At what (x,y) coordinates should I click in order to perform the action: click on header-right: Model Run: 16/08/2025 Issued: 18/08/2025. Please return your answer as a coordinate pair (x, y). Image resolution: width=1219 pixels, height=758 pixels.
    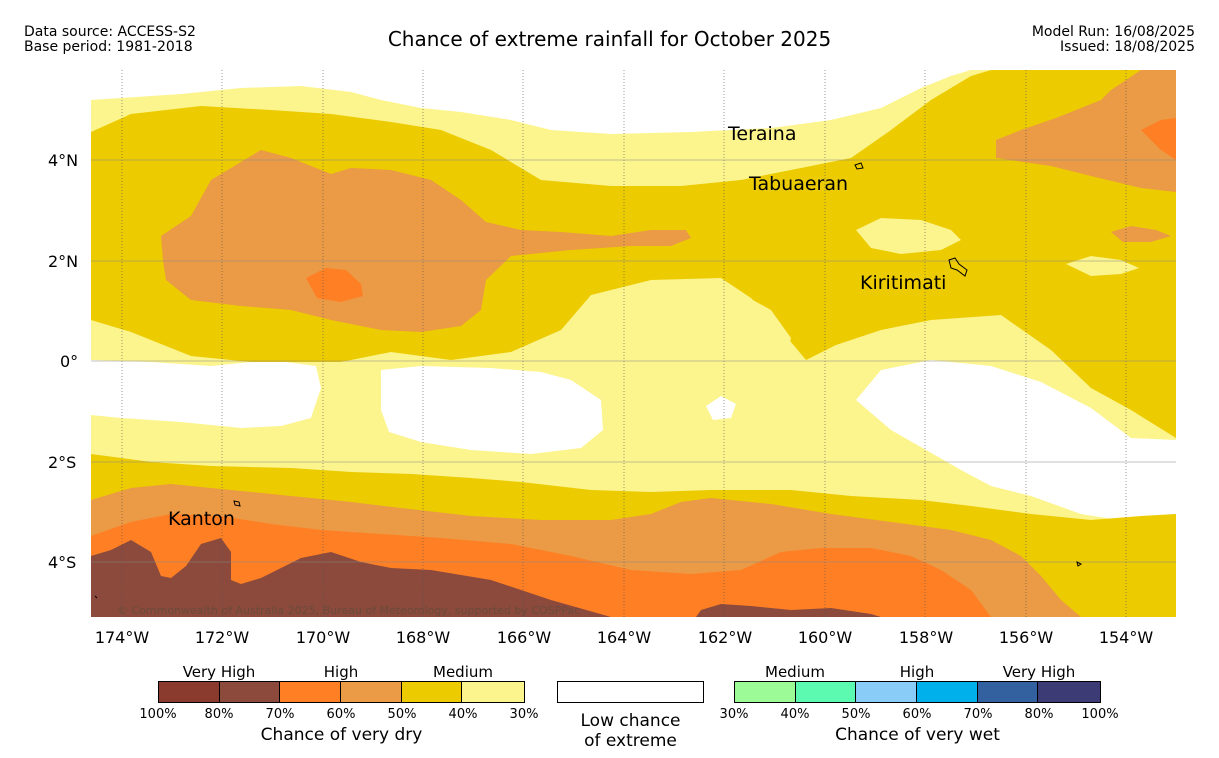
    Looking at the image, I should click on (1113, 40).